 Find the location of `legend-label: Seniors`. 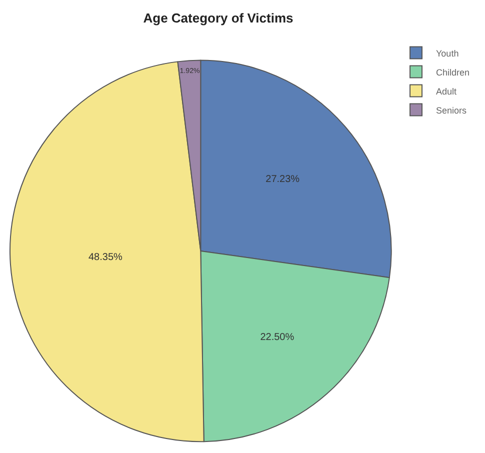

legend-label: Seniors is located at coordinates (452, 110).